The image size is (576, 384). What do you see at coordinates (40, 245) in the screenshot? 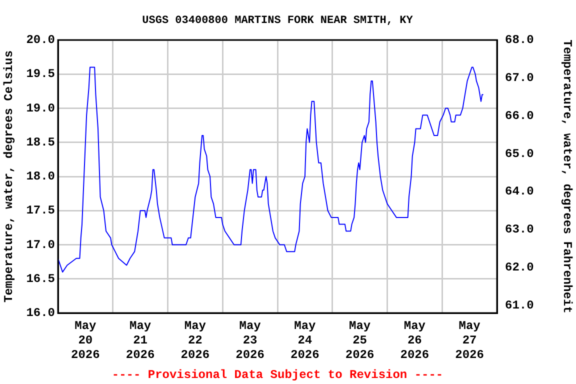
I see `y-tick-label: 17.0` at bounding box center [40, 245].